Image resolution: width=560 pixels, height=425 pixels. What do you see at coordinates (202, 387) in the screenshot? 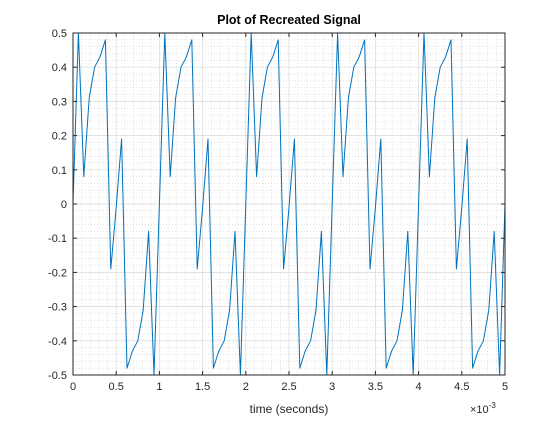
I see `x-tick-label: 1.5` at bounding box center [202, 387].